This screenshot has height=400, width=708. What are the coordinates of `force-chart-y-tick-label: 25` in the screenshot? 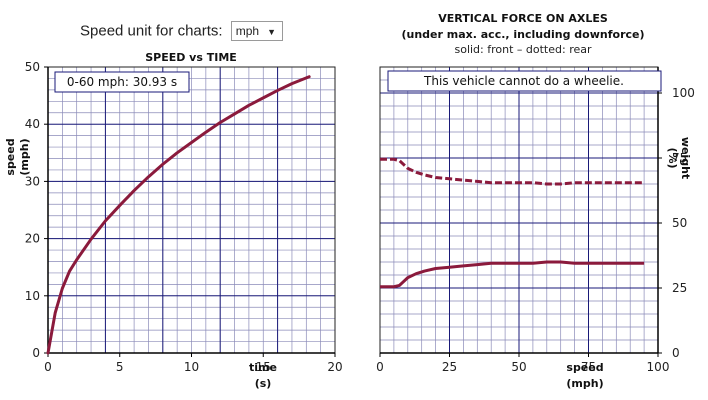 It's located at (679, 288).